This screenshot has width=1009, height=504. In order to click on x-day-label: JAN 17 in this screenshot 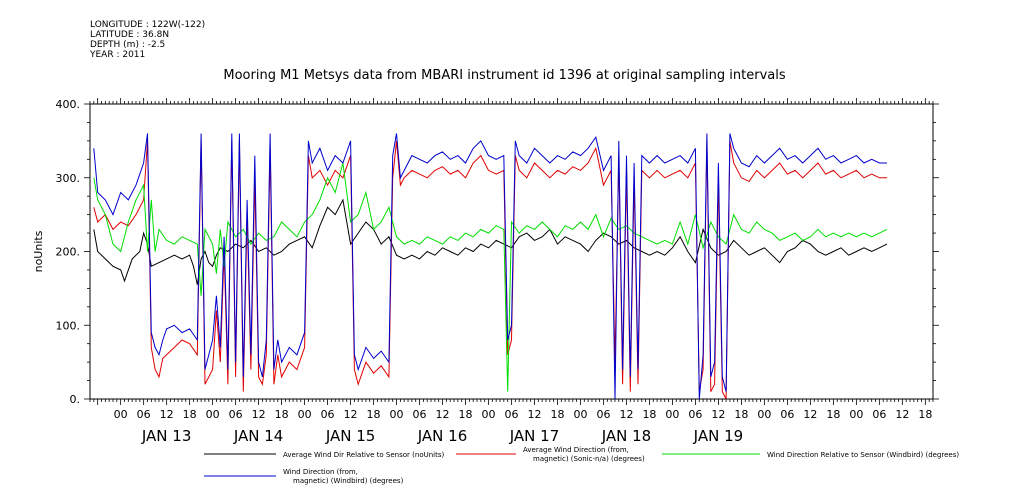, I will do `click(534, 436)`.